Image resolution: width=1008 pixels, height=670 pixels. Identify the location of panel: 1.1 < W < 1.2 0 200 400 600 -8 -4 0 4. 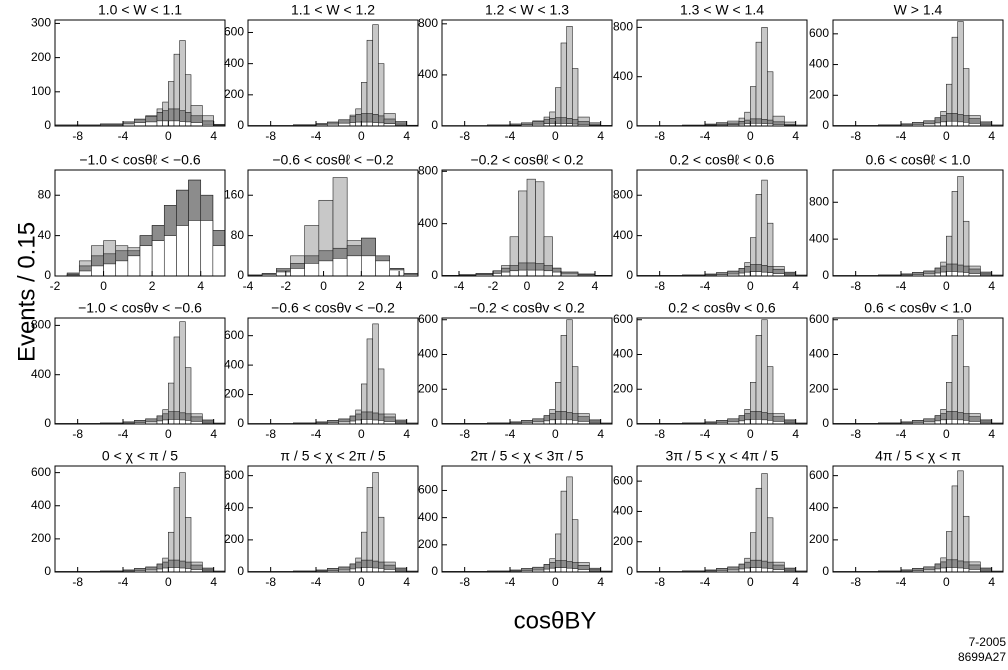
(321, 72).